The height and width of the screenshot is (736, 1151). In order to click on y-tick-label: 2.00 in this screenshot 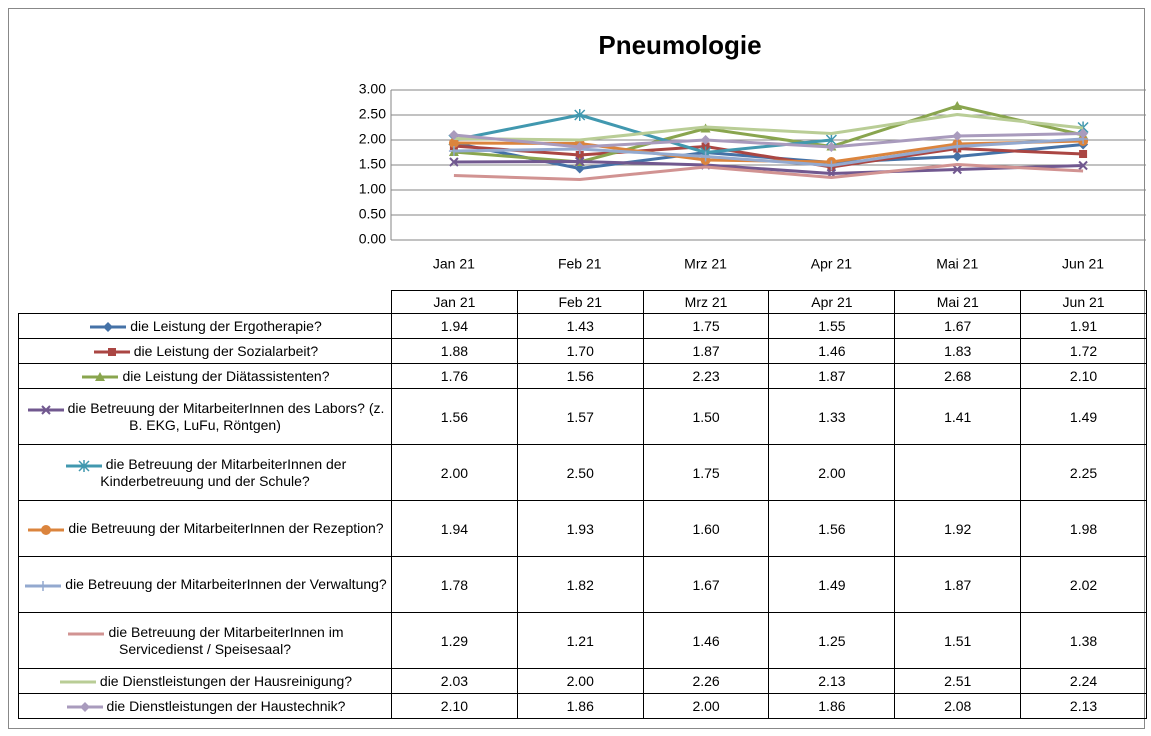, I will do `click(372, 139)`.